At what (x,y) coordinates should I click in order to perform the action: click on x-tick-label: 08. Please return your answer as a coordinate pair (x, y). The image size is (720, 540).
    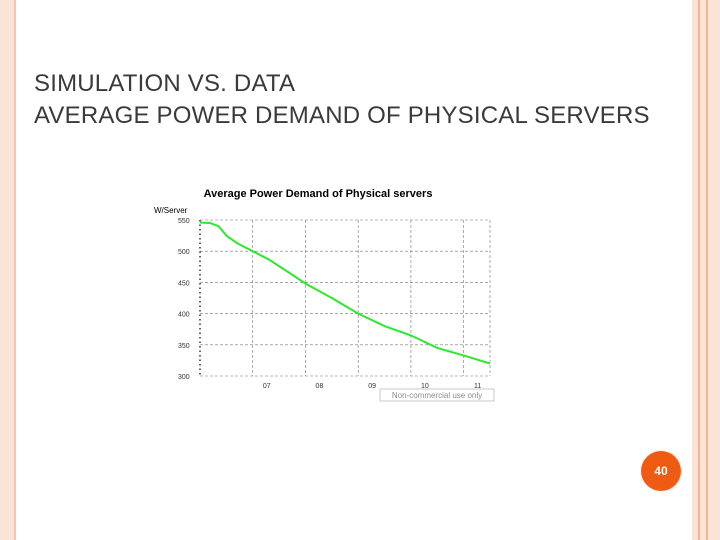
    Looking at the image, I should click on (320, 386).